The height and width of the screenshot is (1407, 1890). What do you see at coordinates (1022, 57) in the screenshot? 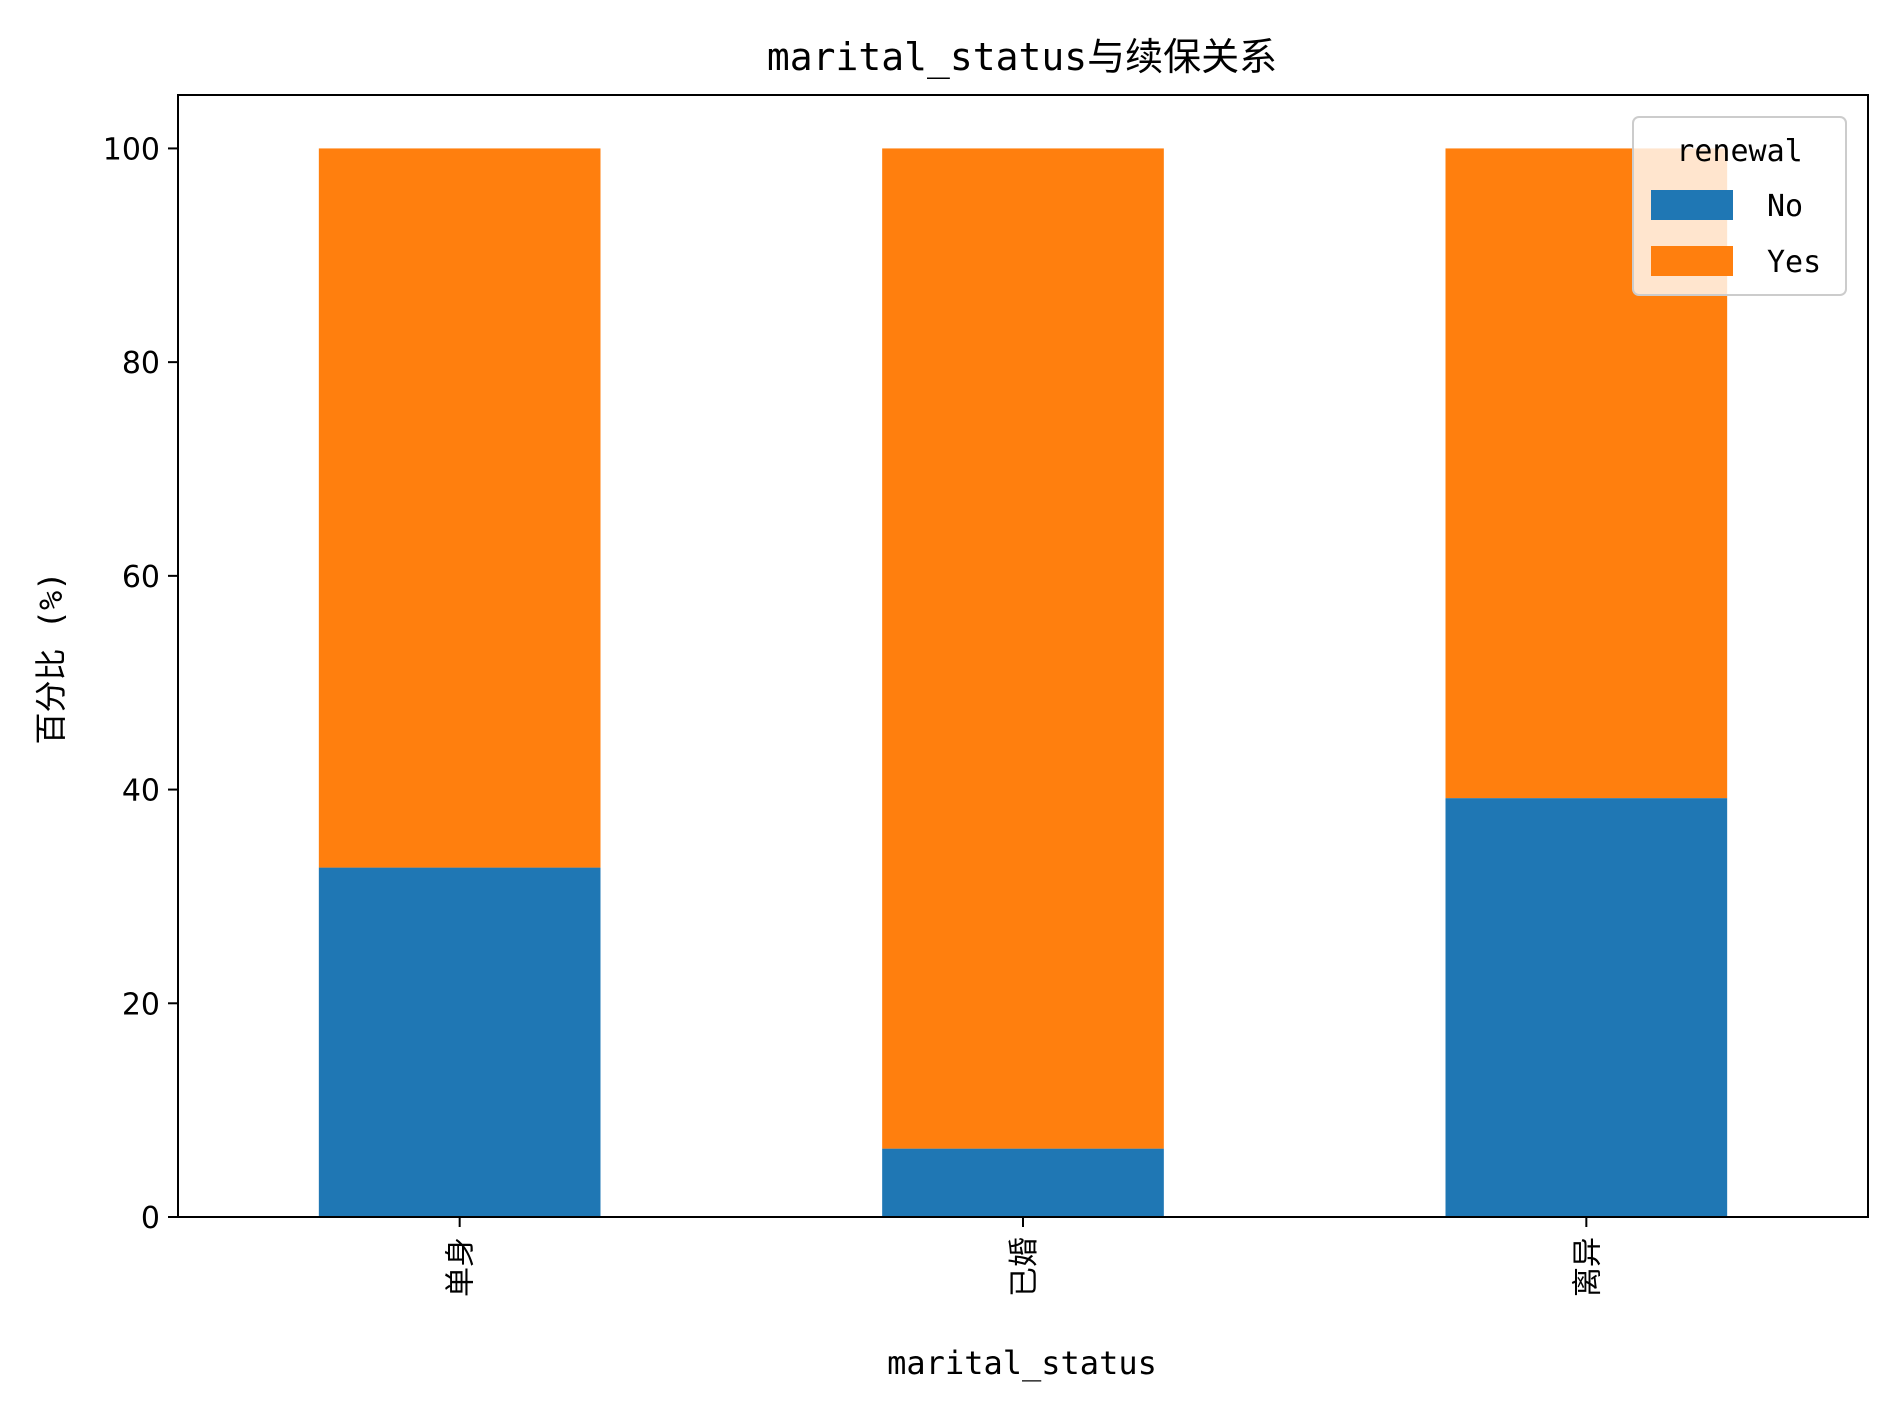
I see `chart-title: marital_status与续保关系` at bounding box center [1022, 57].